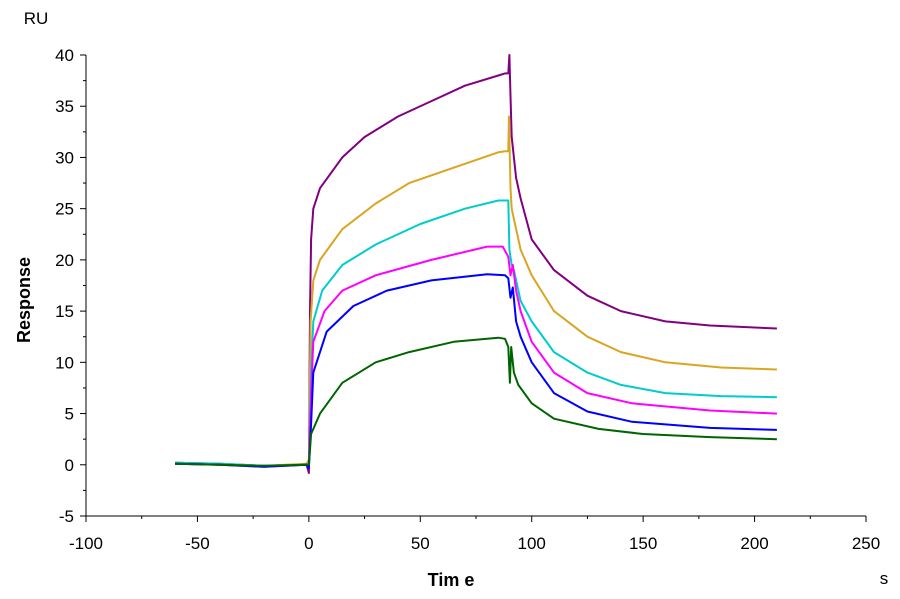 This screenshot has width=900, height=599. Describe the element at coordinates (884, 578) in the screenshot. I see `x-unit-label: s` at that location.